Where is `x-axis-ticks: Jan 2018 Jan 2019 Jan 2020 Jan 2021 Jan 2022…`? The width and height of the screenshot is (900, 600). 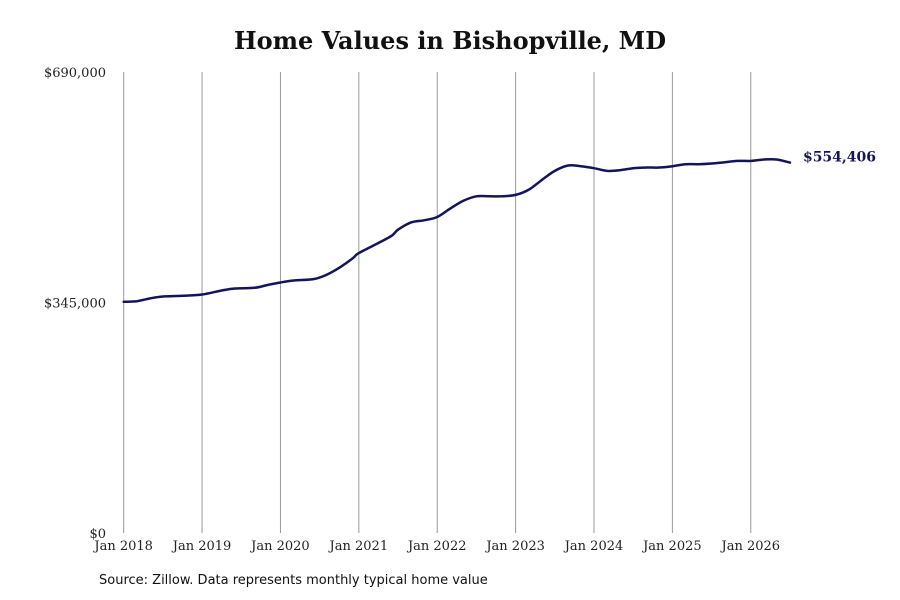 x-axis-ticks: Jan 2018 Jan 2019 Jan 2020 Jan 2021 Jan 2022… is located at coordinates (436, 546).